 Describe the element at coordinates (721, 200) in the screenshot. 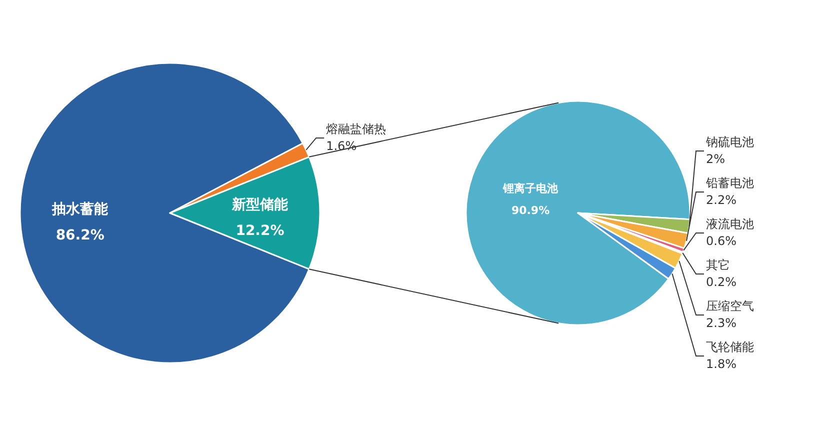

I see `data-label: 2.2%` at that location.